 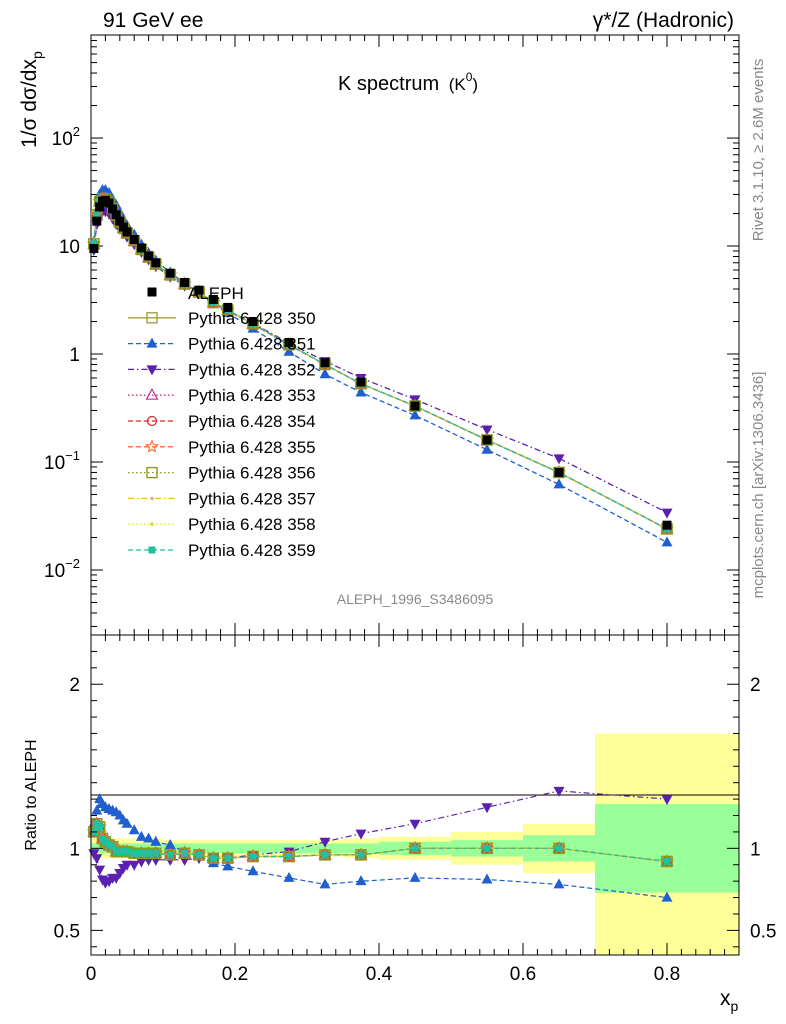 I want to click on header-left: 91 GeV ee, so click(x=153, y=20).